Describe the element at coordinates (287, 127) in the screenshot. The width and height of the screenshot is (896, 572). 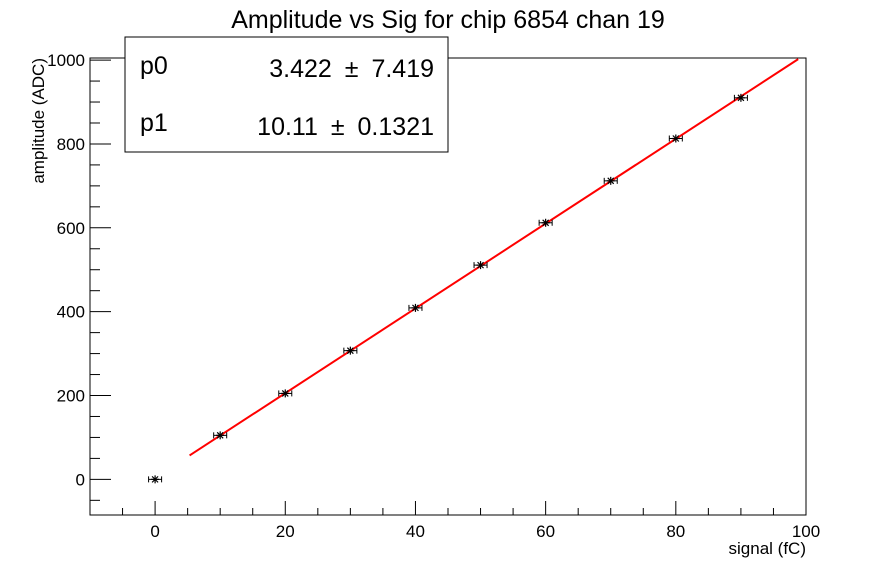
I see `stats-p1-central: 10.11` at that location.